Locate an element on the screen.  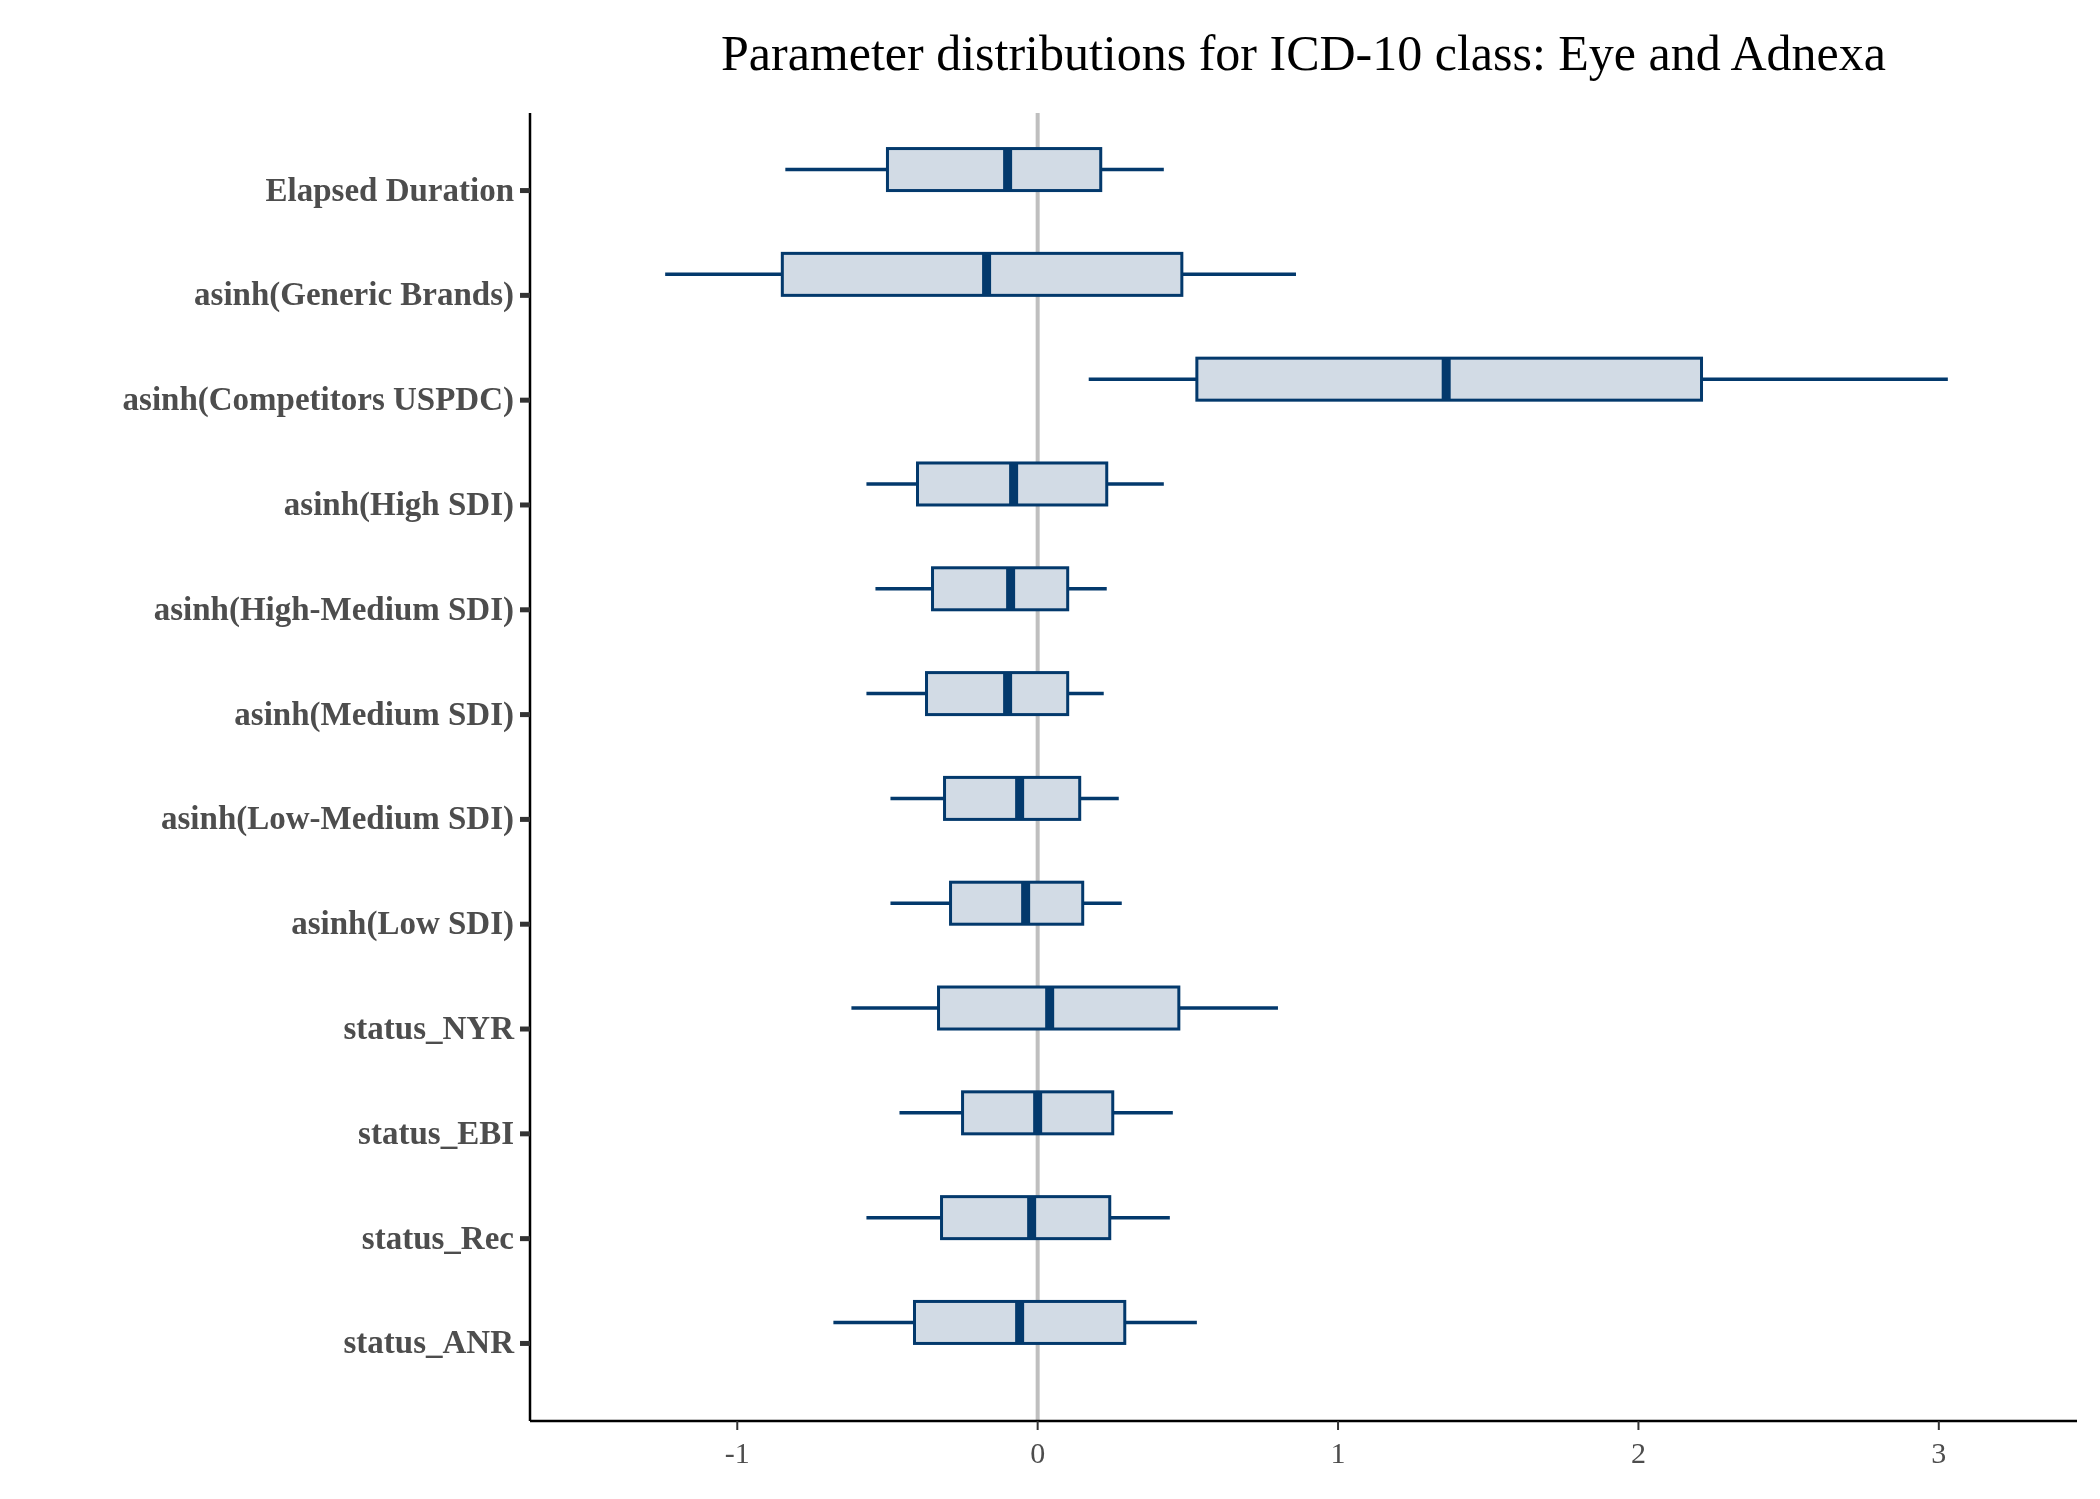
y-tick-label: status_NYR is located at coordinates (429, 1028).